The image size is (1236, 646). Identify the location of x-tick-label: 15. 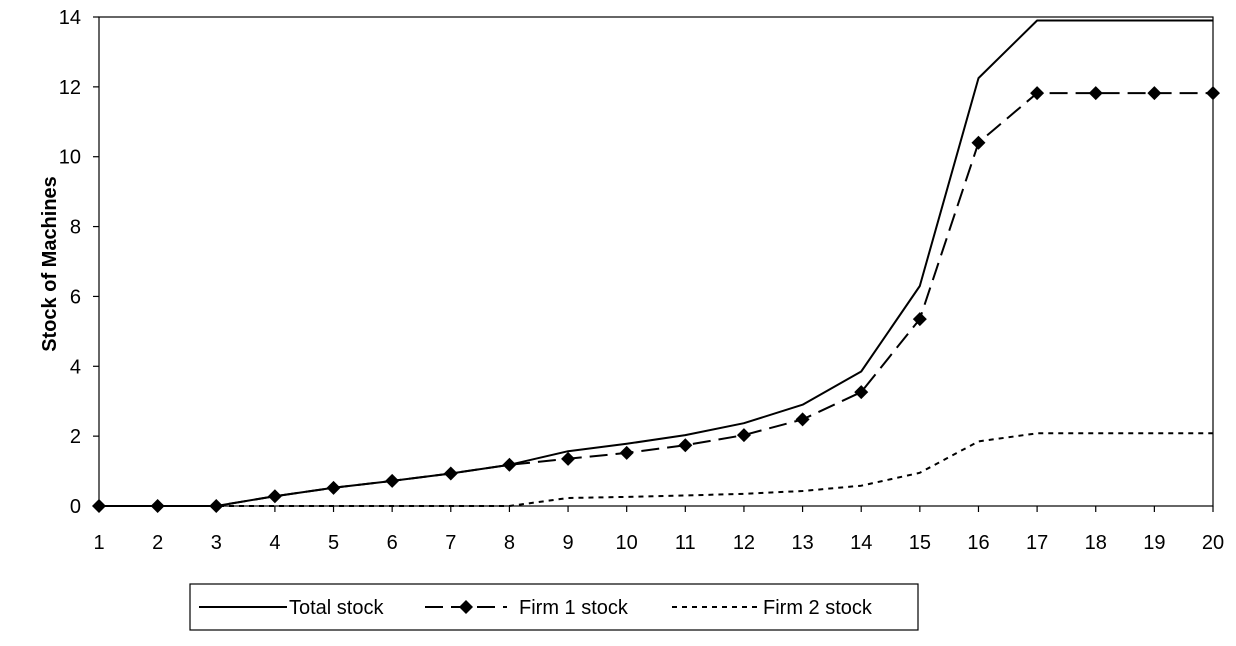
(920, 543).